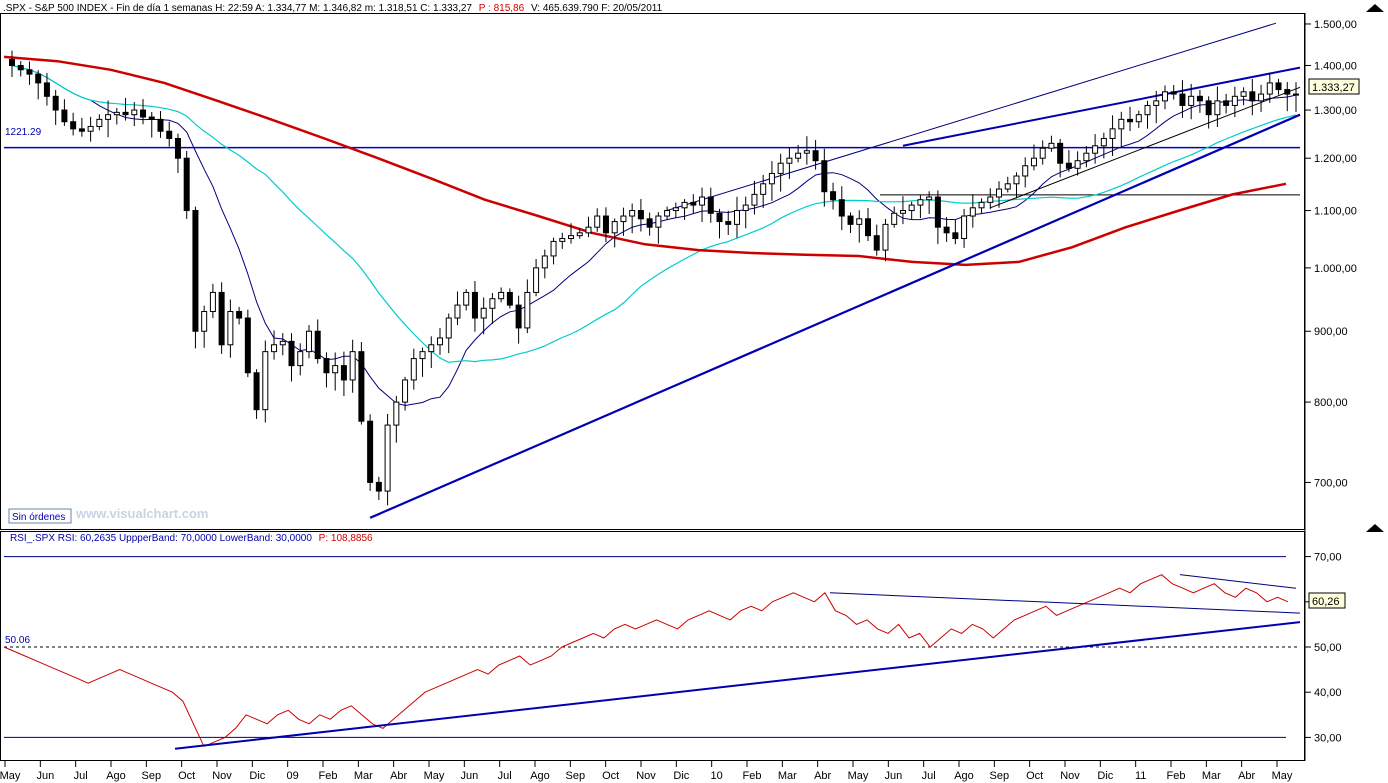 This screenshot has height=783, width=1388. Describe the element at coordinates (971, 117) in the screenshot. I see `trendline-outer-channel` at that location.